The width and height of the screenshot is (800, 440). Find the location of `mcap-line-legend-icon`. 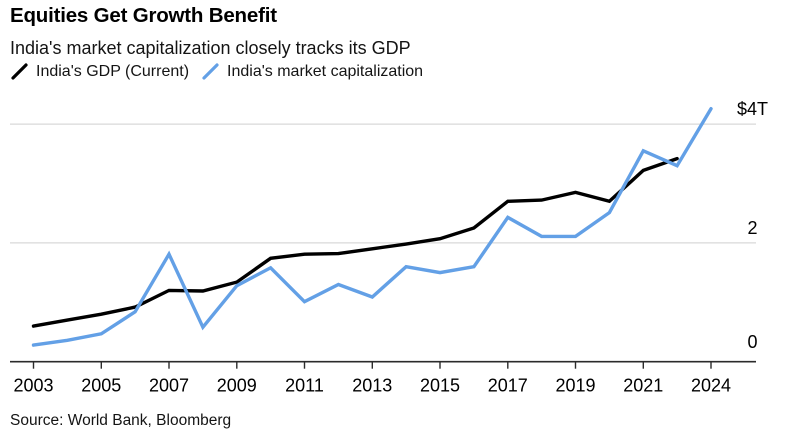

mcap-line-legend-icon is located at coordinates (210, 71).